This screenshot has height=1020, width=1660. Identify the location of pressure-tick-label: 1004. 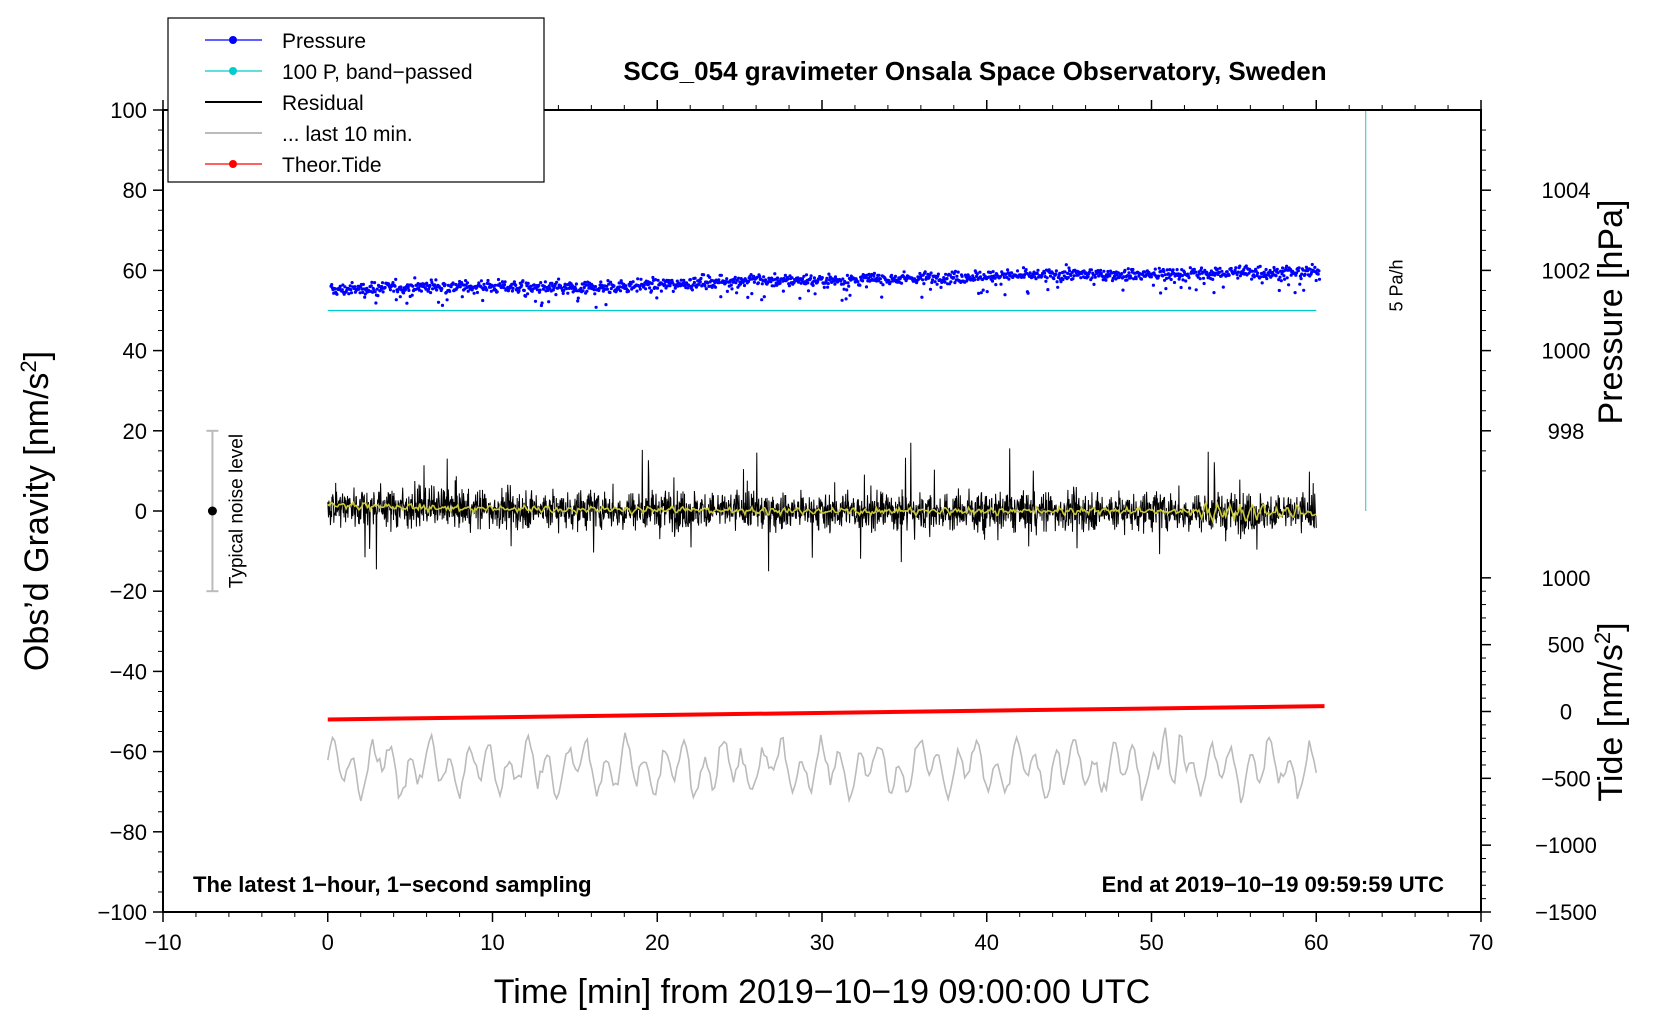
(1566, 190).